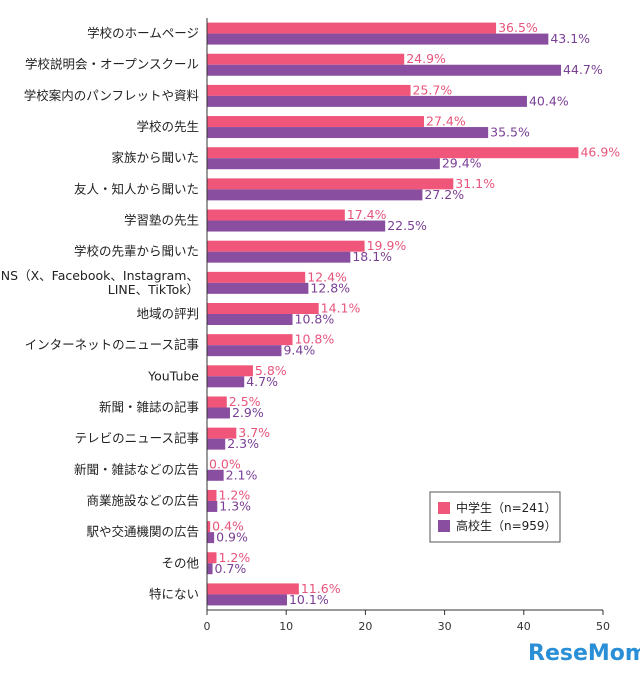 Image resolution: width=640 pixels, height=675 pixels. What do you see at coordinates (174, 593) in the screenshot?
I see `category-label: 特にない` at bounding box center [174, 593].